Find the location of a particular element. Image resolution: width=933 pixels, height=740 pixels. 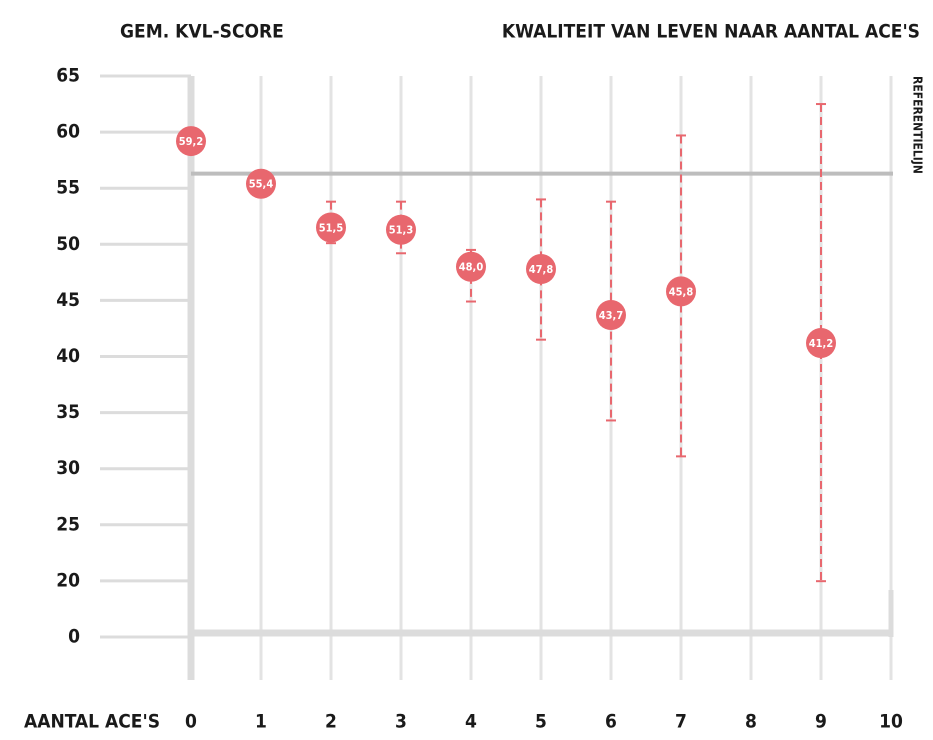

x-tick-label: 3 is located at coordinates (401, 722).